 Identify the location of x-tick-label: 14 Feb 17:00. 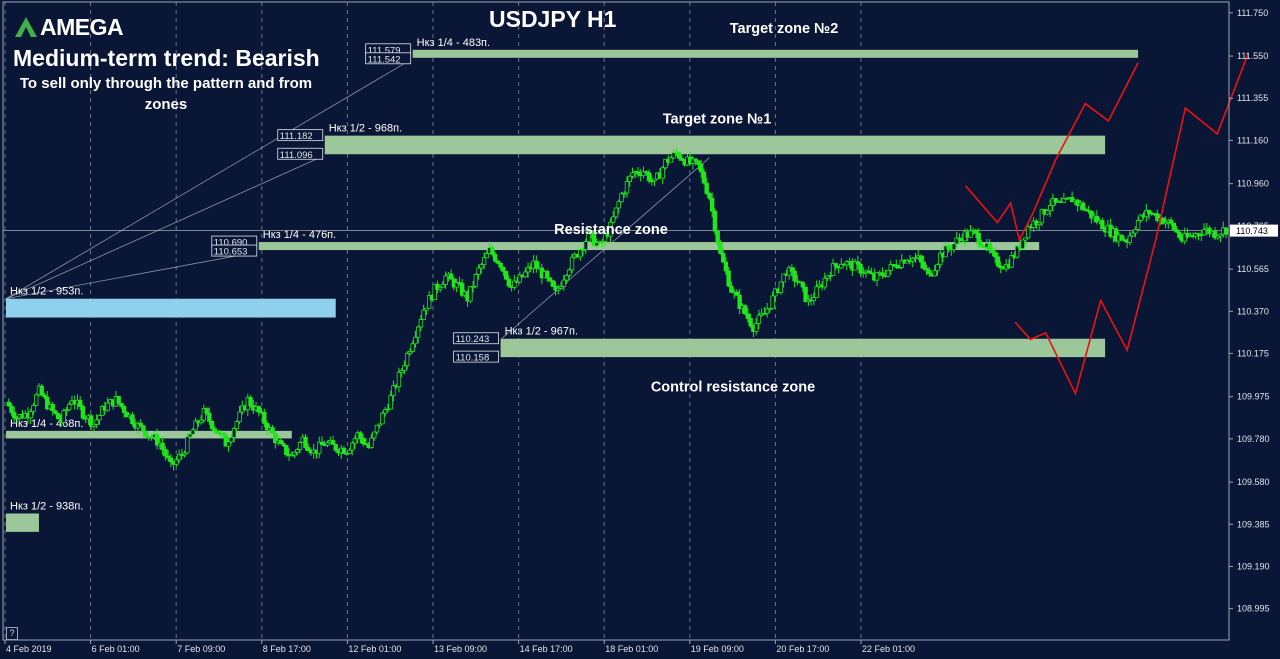
(546, 649).